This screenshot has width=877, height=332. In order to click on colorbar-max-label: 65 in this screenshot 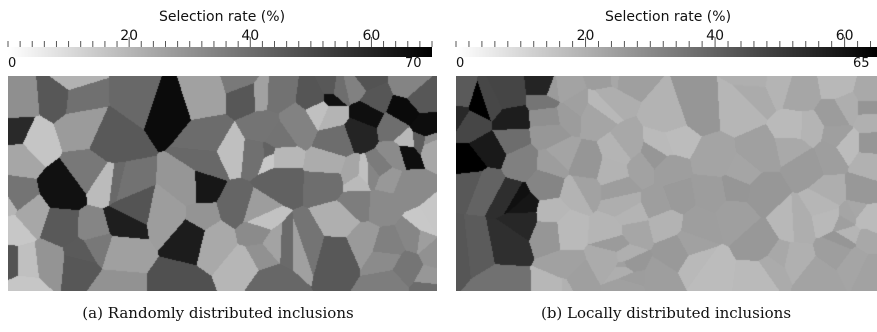, I will do `click(861, 63)`.